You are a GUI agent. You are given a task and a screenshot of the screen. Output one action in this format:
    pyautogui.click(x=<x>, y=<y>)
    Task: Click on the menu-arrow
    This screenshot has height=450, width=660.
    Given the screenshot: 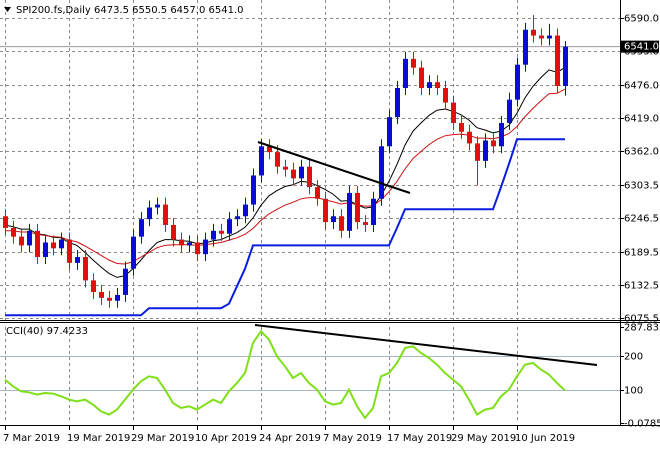 What is the action you would take?
    pyautogui.click(x=7, y=9)
    